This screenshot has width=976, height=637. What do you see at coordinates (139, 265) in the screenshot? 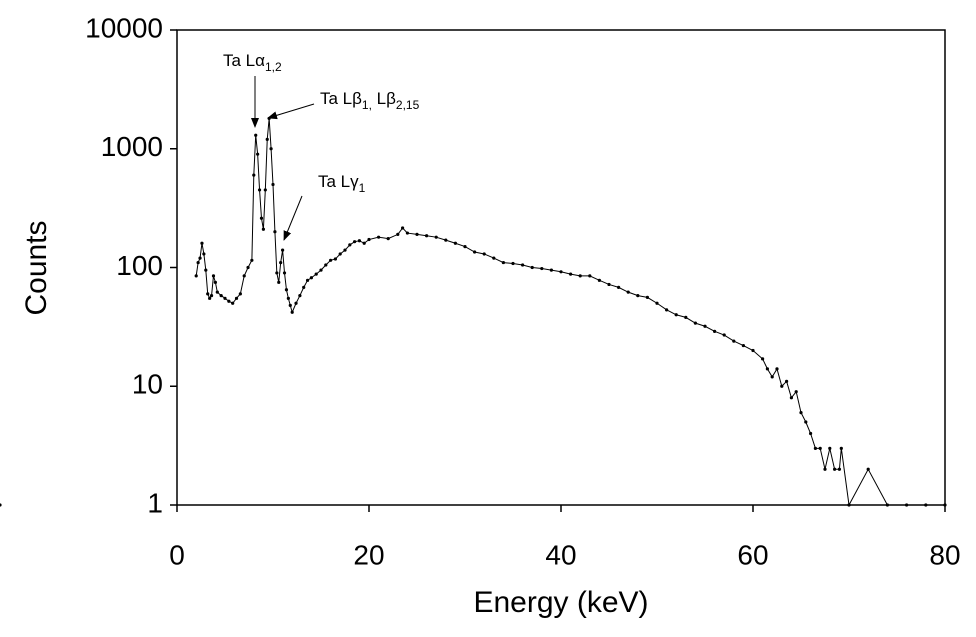
I see `y-tick-label: 100` at bounding box center [139, 265].